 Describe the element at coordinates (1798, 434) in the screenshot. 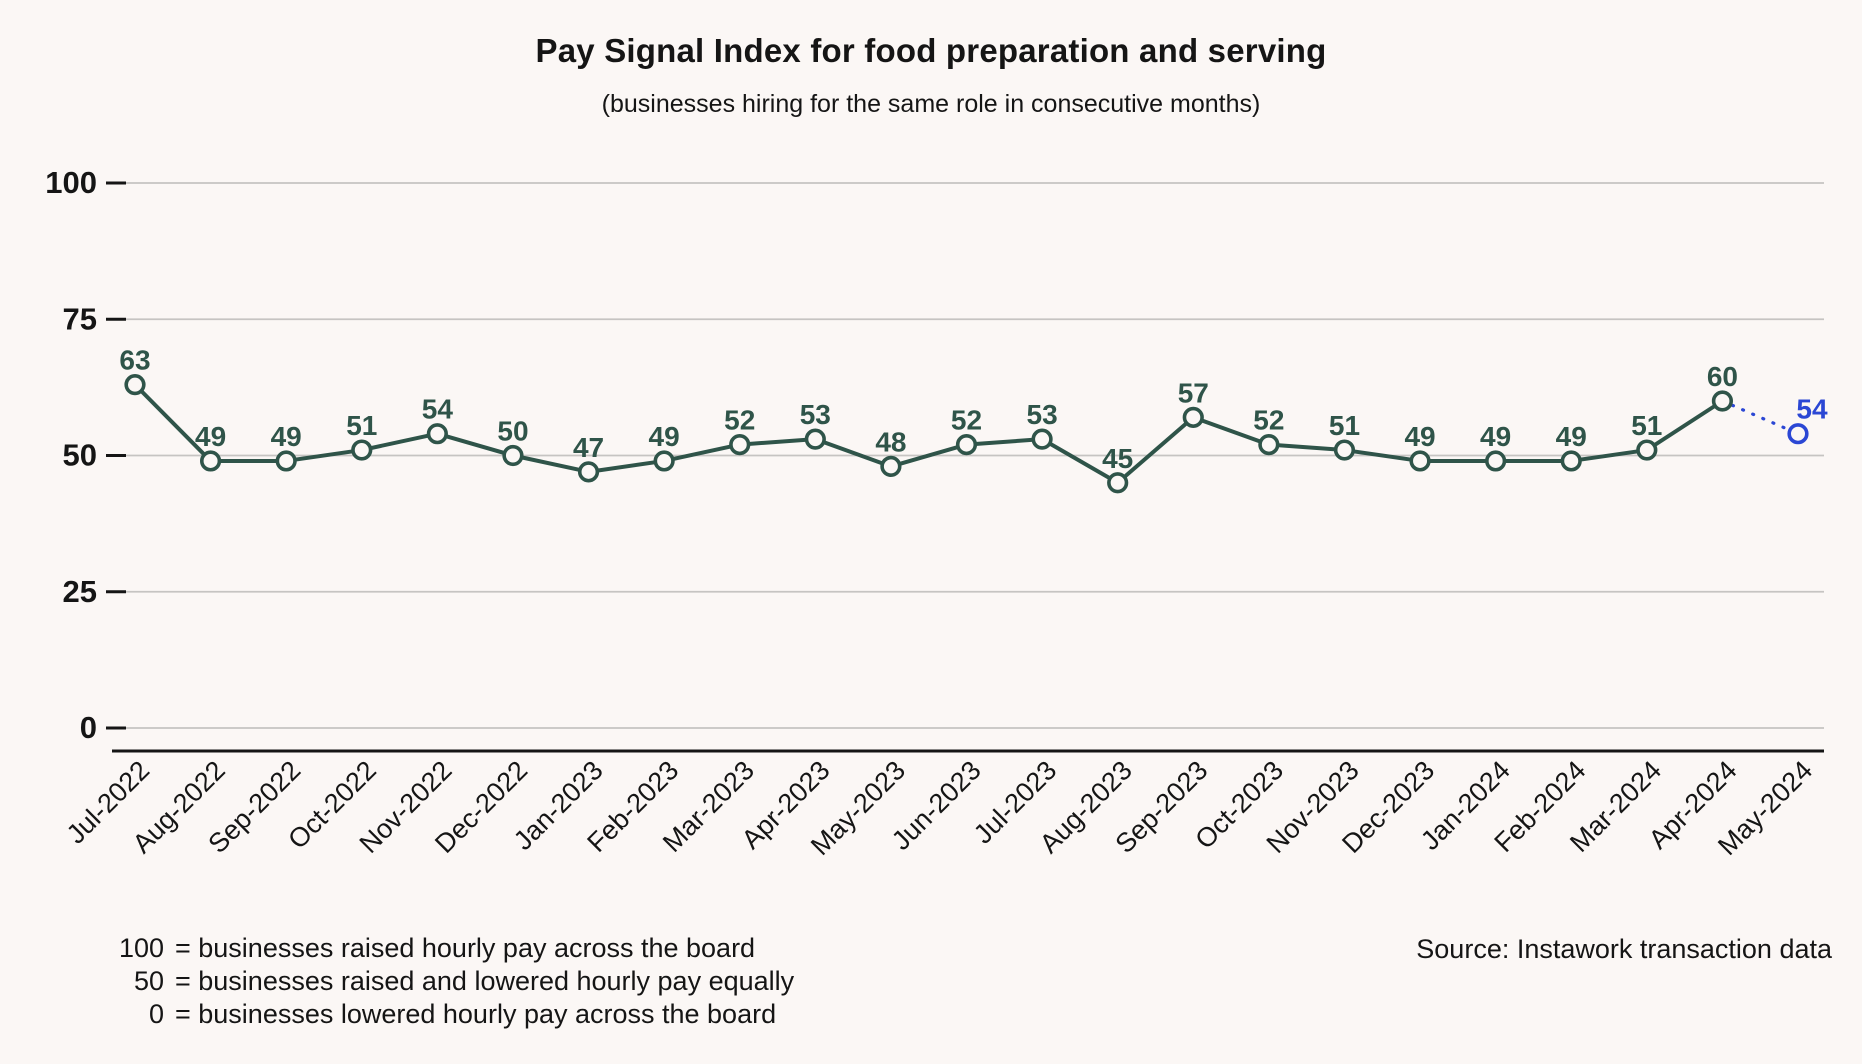

I see `provisional-point-marker` at that location.